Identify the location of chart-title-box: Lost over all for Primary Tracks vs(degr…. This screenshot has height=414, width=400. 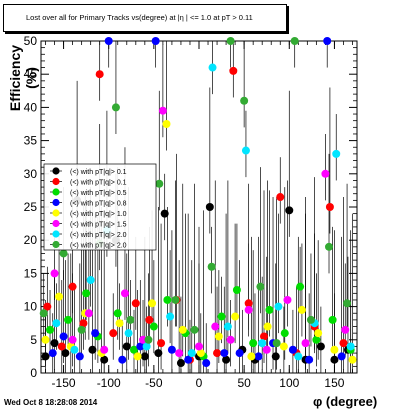
(145, 18).